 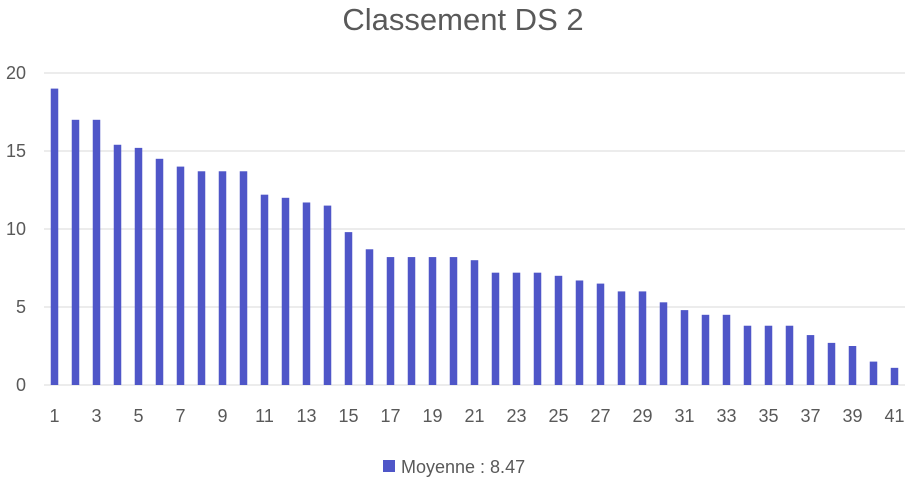 What do you see at coordinates (222, 416) in the screenshot?
I see `x-tick-label: 9` at bounding box center [222, 416].